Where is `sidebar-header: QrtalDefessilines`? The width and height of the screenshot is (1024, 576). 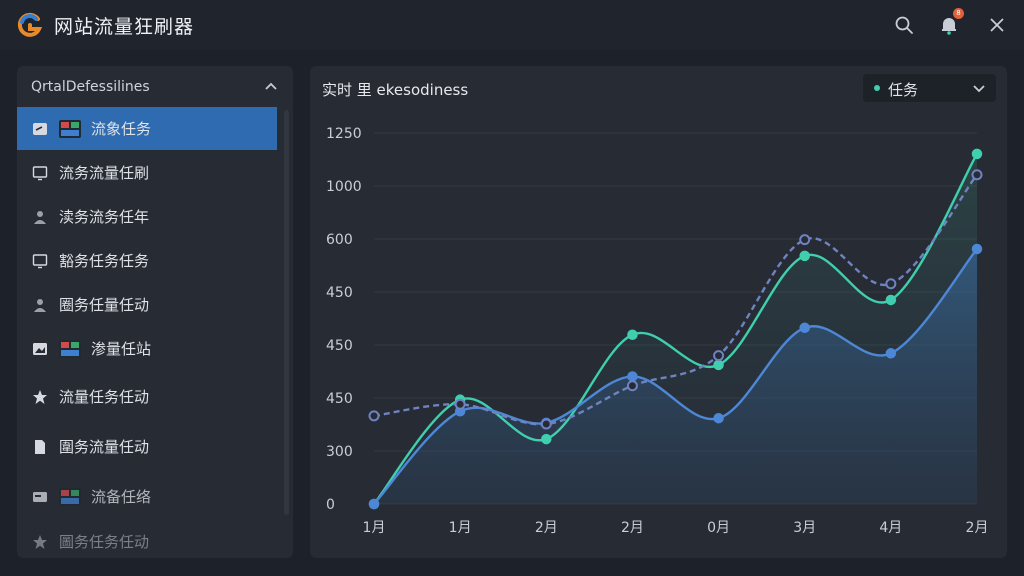
sidebar-header: QrtalDefessilines is located at coordinates (155, 87).